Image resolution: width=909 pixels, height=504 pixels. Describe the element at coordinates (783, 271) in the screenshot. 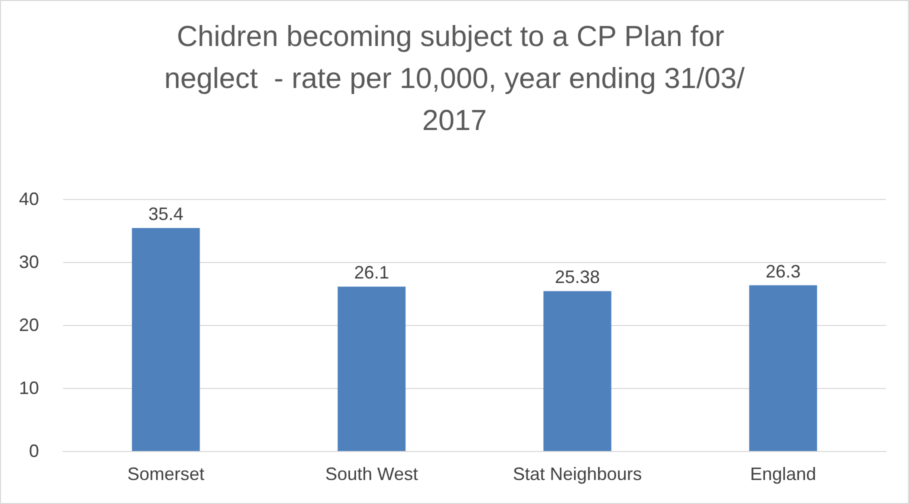

I see `data-label: 26.3` at that location.